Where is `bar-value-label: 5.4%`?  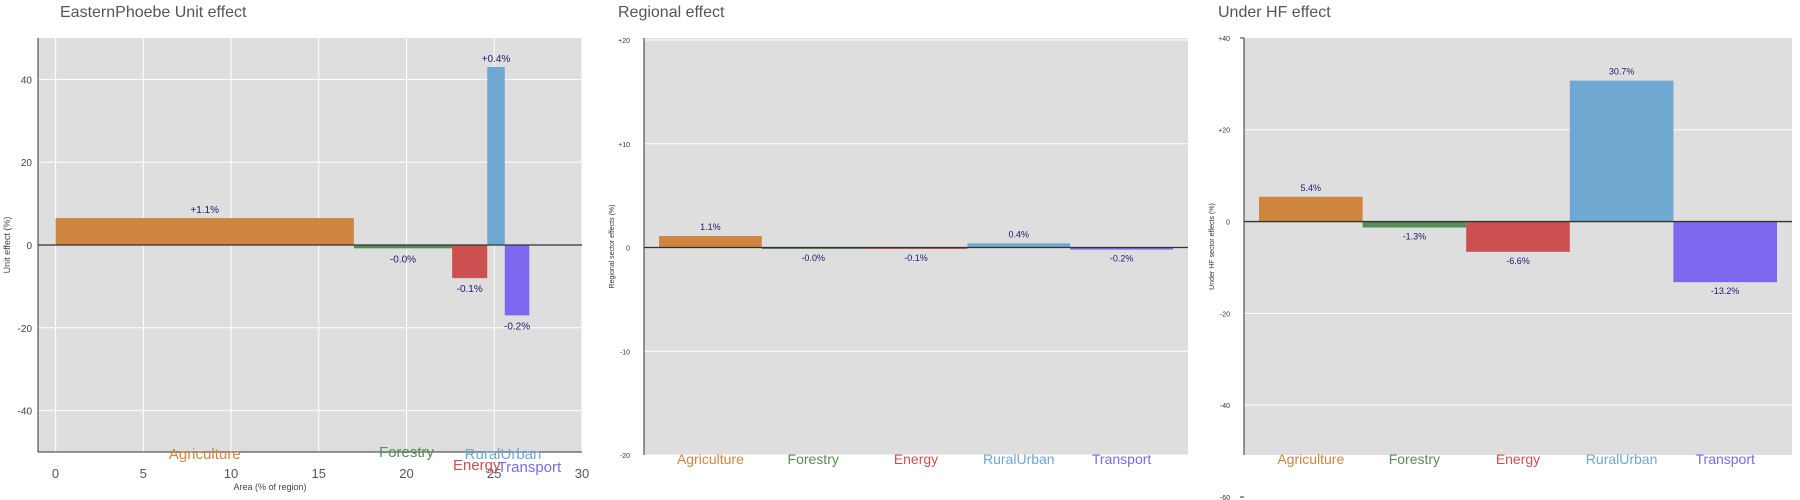 bar-value-label: 5.4% is located at coordinates (1311, 188).